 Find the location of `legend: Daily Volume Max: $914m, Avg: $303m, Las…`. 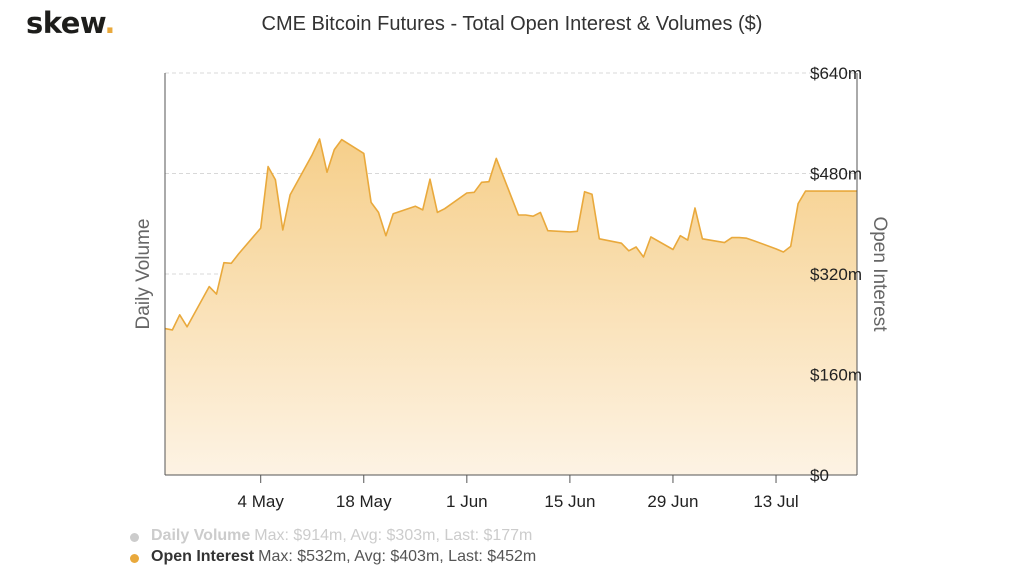

legend: Daily Volume Max: $914m, Avg: $303m, Las… is located at coordinates (332, 546).